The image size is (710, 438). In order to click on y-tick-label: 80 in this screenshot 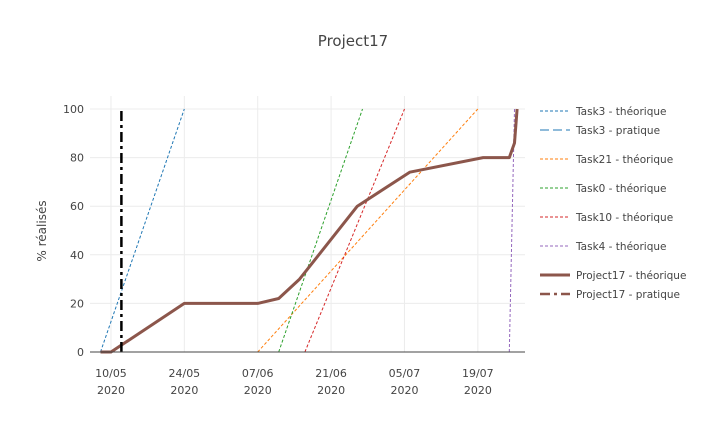, I will do `click(77, 158)`.